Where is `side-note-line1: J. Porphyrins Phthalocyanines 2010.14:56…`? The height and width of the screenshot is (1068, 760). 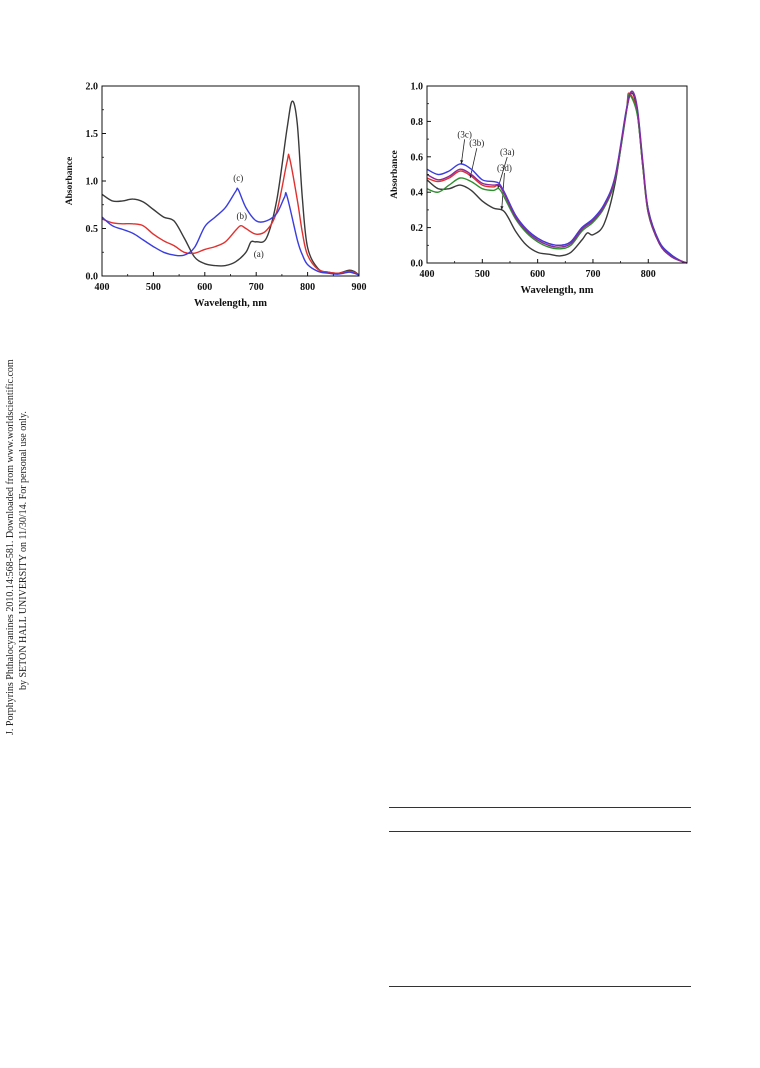
side-note-line1: J. Porphyrins Phthalocyanines 2010.14:56… is located at coordinates (10, 547).